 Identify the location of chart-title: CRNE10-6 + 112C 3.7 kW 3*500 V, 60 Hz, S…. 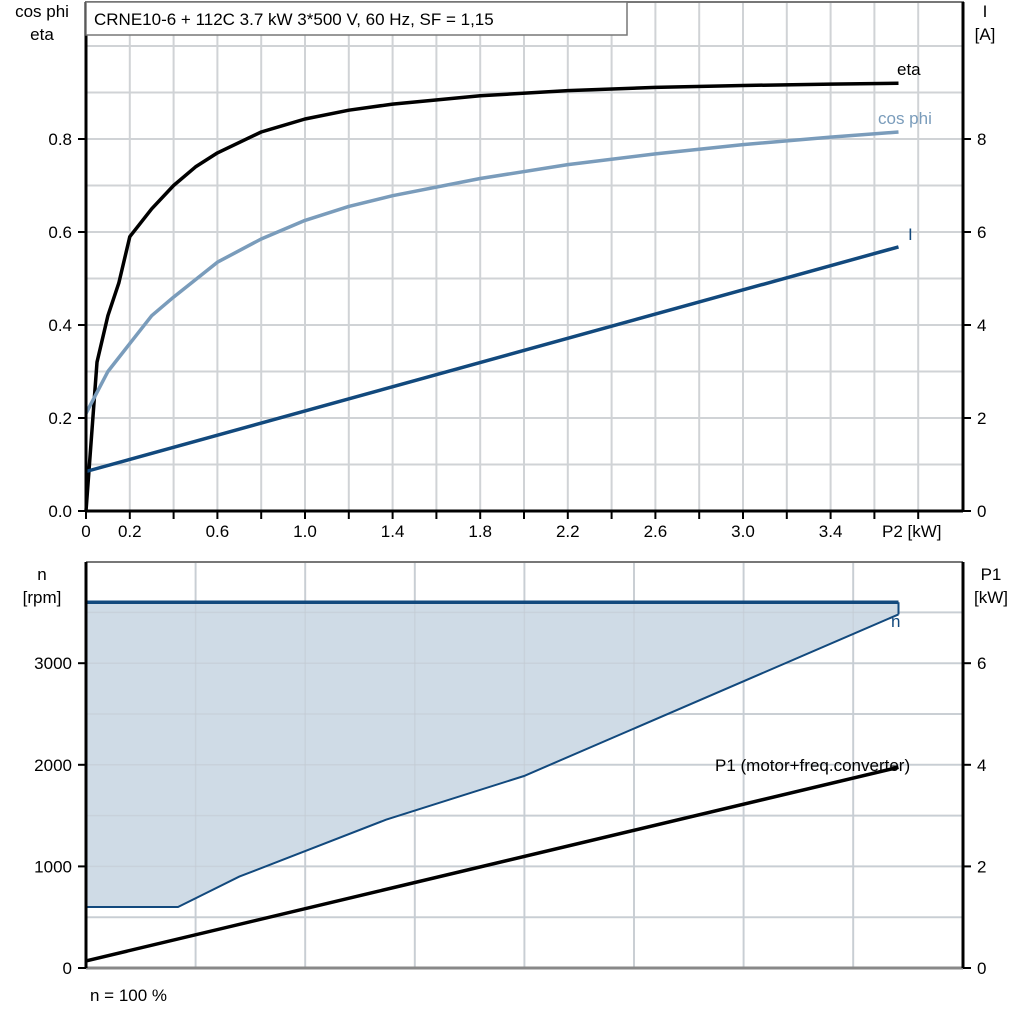
(294, 19).